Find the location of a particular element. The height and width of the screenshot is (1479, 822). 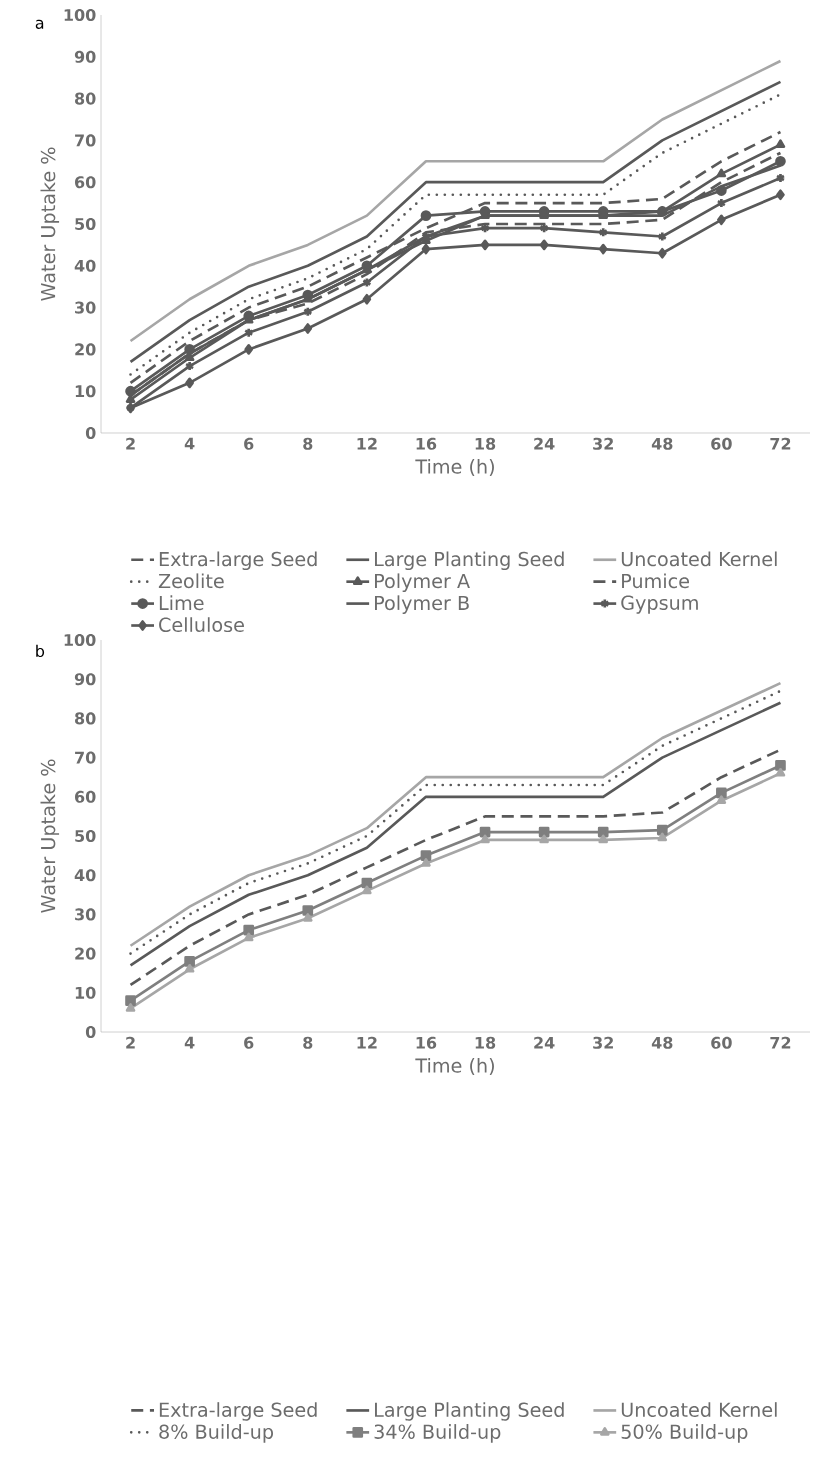

legend-label: 34% Build-up is located at coordinates (437, 1433).